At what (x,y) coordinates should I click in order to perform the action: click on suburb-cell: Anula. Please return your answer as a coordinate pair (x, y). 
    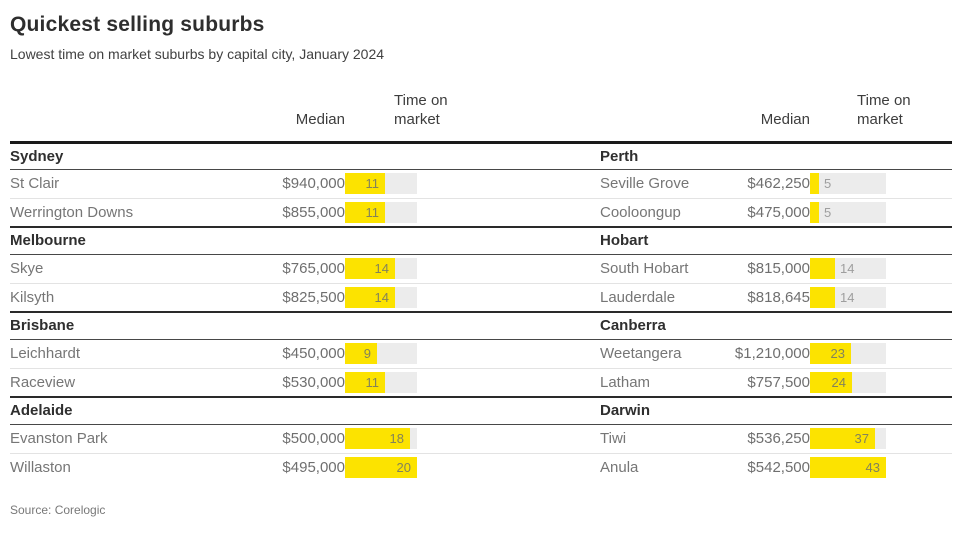
    Looking at the image, I should click on (619, 468).